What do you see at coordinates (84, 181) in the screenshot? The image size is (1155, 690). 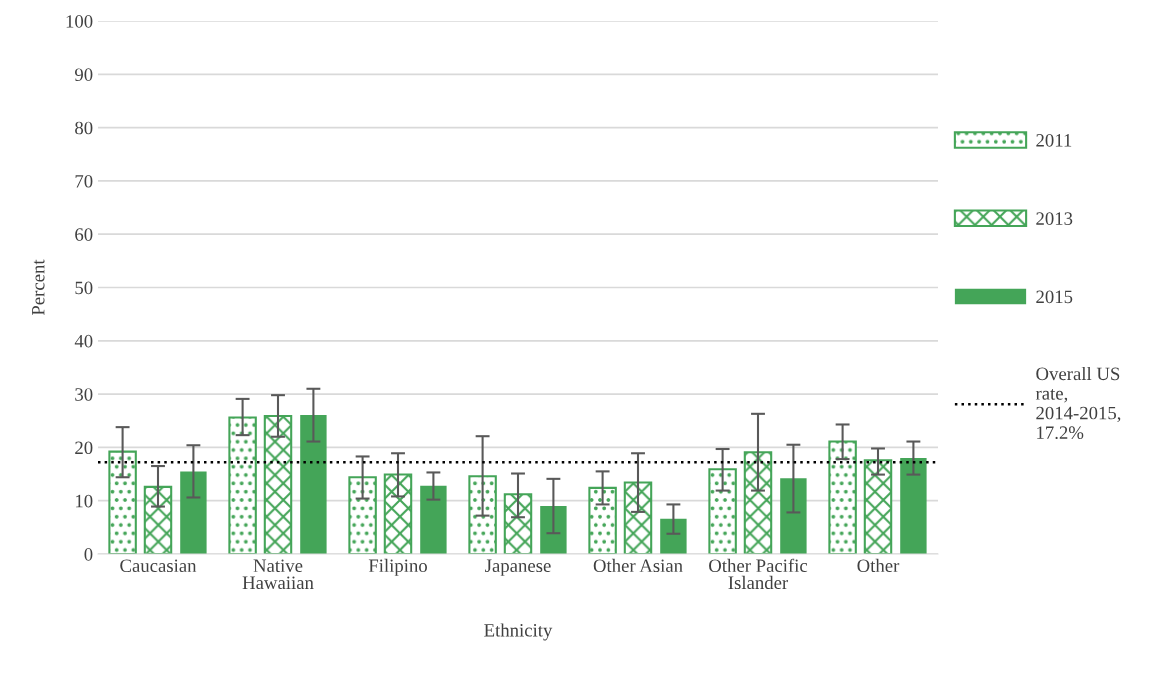 I see `y-tick-label: 70` at bounding box center [84, 181].